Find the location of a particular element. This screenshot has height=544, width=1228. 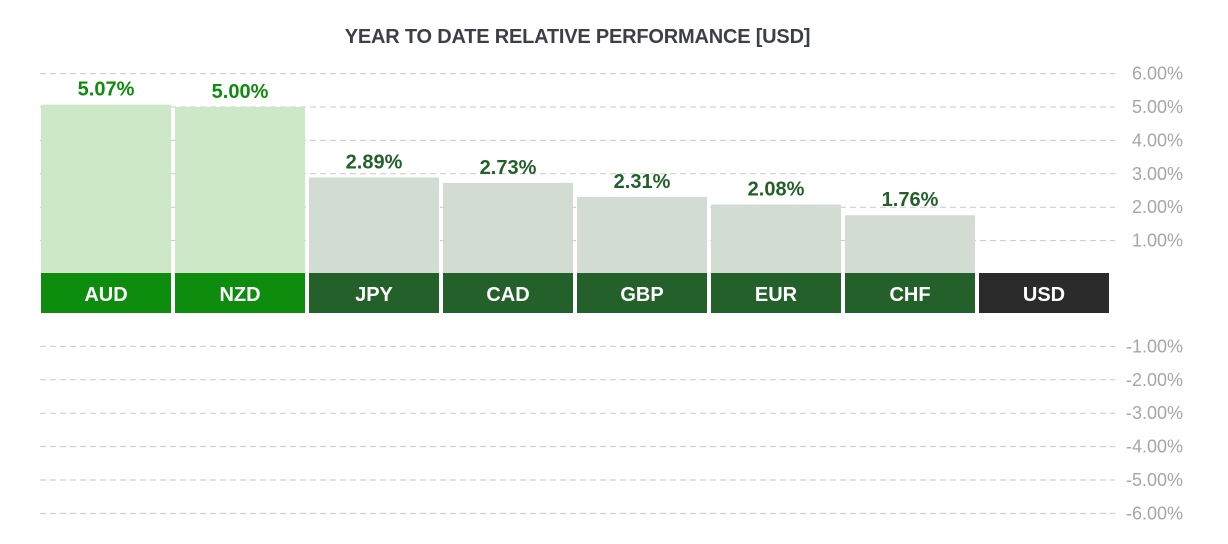

category-label-jpy: JPY is located at coordinates (374, 295).